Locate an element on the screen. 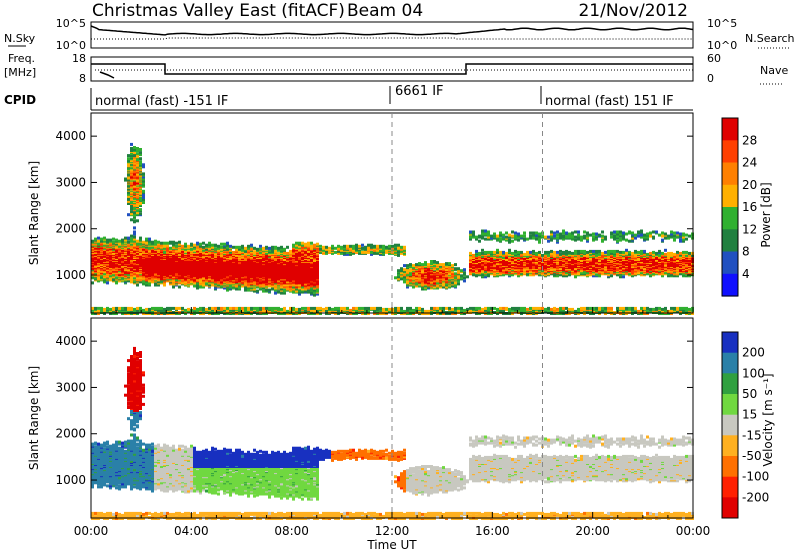  noise-right-tick-top: 10^5 is located at coordinates (722, 23).